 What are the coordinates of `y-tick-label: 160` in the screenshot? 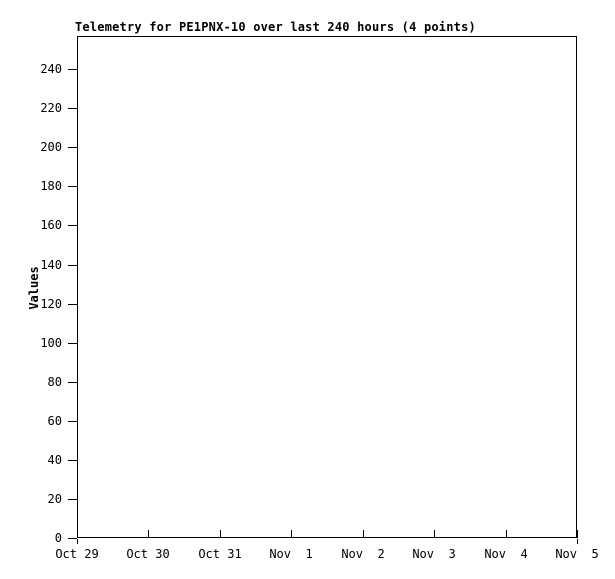 It's located at (51, 225).